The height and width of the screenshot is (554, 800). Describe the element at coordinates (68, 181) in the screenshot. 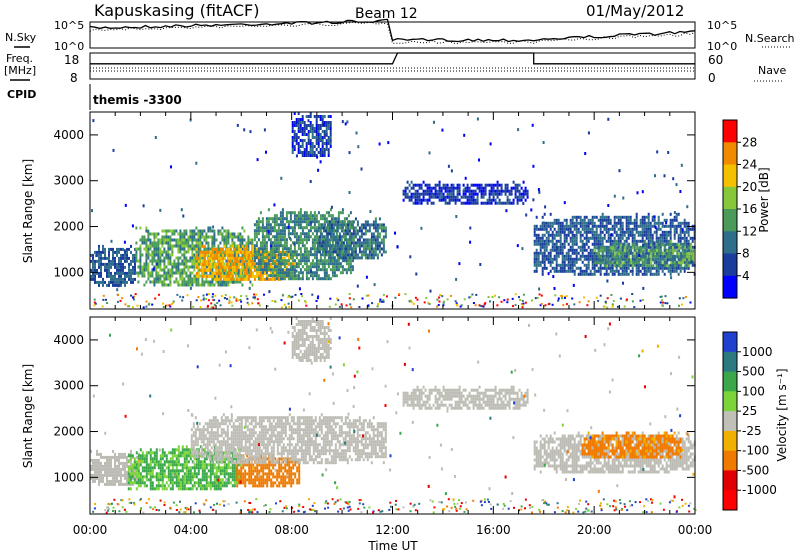

I see `y-tick-label: 3000` at that location.